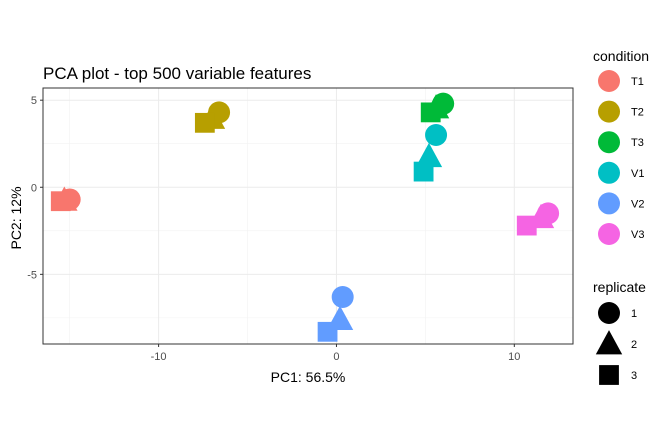  I want to click on chart-title: PCA plot - top 500 variable features, so click(177, 73).